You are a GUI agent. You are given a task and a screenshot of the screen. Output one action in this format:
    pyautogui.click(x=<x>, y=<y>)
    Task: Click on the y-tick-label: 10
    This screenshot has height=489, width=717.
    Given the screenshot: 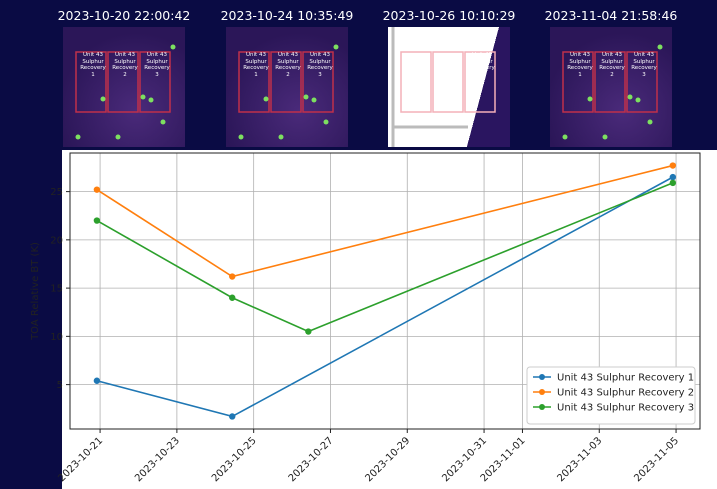 What is the action you would take?
    pyautogui.click(x=56, y=337)
    